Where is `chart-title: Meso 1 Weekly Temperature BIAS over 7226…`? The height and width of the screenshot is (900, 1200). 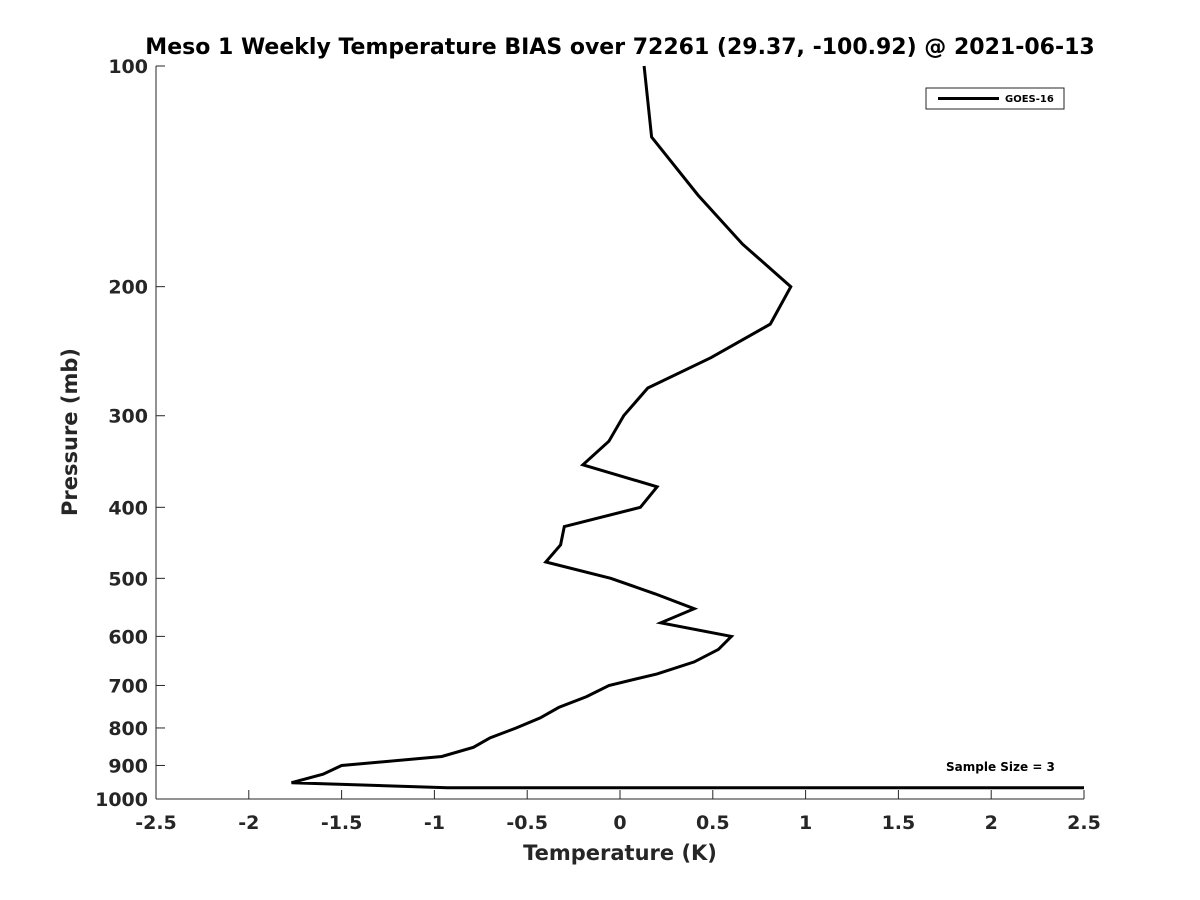 chart-title: Meso 1 Weekly Temperature BIAS over 7226… is located at coordinates (619, 47).